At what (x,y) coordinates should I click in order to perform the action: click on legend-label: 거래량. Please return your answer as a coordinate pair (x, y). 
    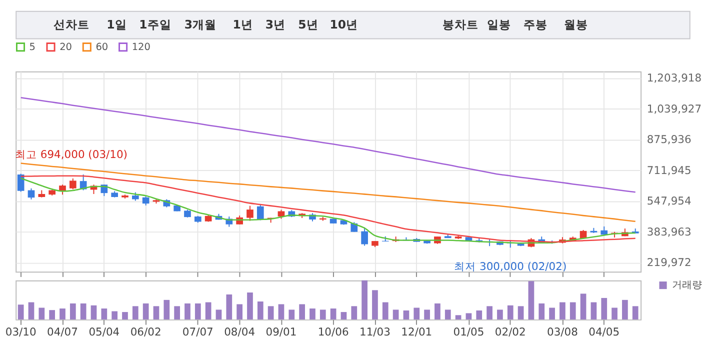
    Looking at the image, I should click on (687, 286).